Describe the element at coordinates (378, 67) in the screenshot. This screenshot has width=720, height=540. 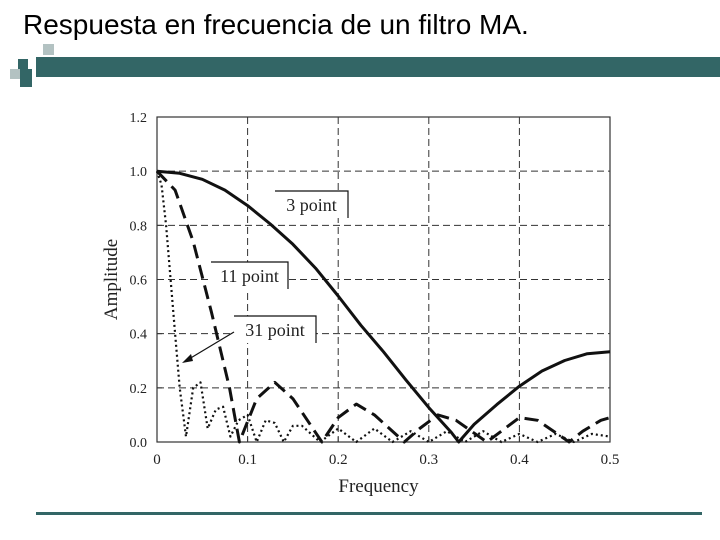
I see `header-accent-bar` at that location.